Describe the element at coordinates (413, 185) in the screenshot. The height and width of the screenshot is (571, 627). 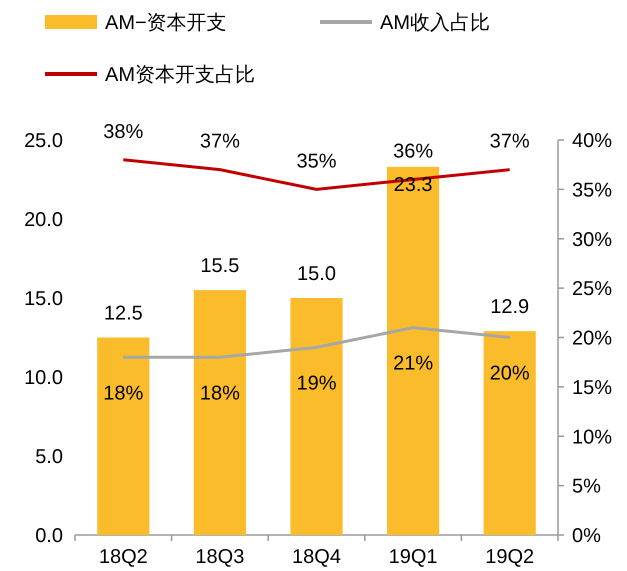
I see `data-label: 23.3` at that location.